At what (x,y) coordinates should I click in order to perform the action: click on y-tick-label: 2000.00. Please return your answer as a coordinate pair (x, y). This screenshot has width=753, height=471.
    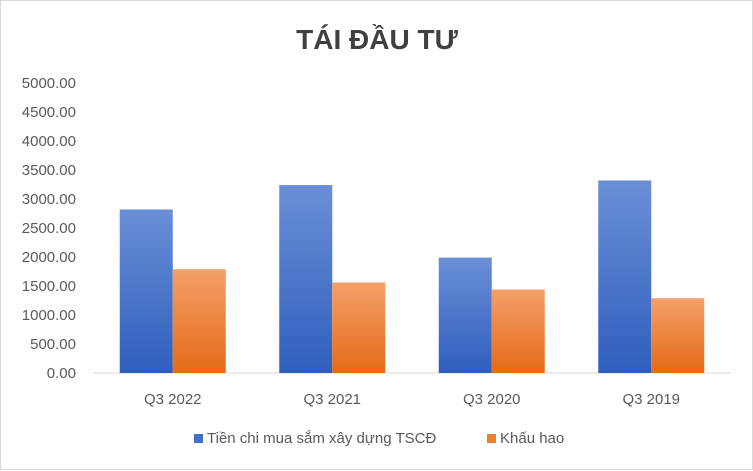
    Looking at the image, I should click on (49, 257).